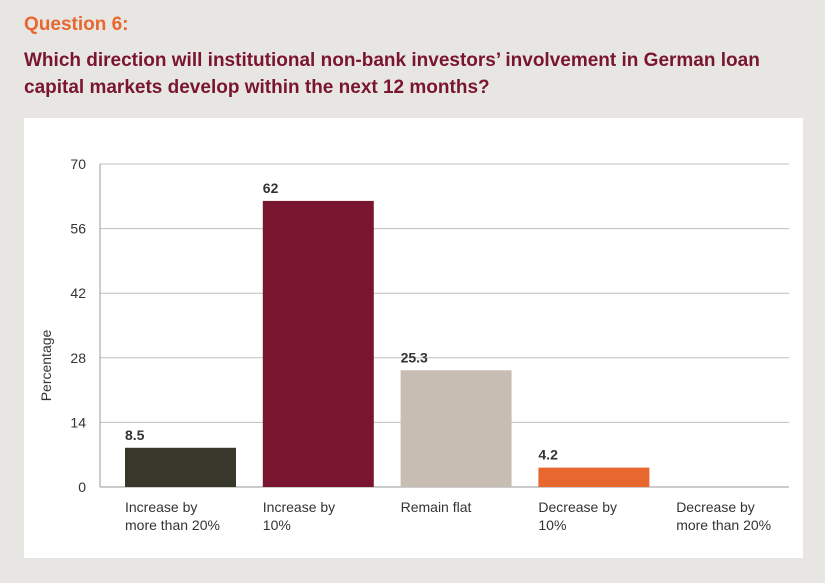 This screenshot has width=825, height=583. What do you see at coordinates (78, 164) in the screenshot?
I see `y-tick-label: 70` at bounding box center [78, 164].